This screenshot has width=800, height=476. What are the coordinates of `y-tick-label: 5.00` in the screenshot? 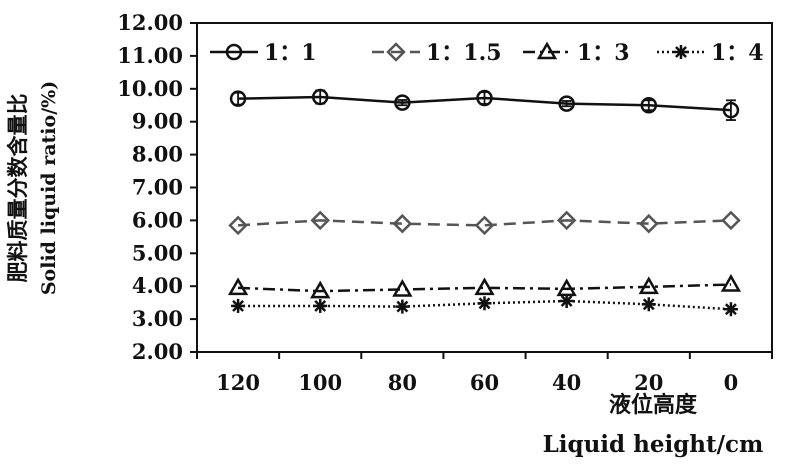 It's located at (157, 252).